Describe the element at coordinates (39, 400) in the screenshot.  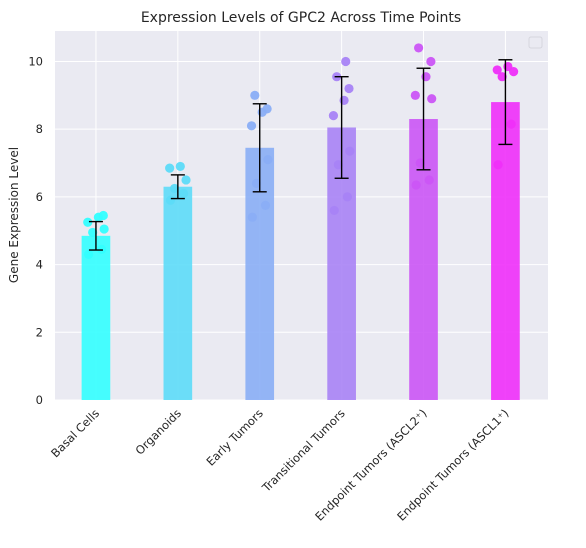
I see `y-tick-label: 0` at that location.